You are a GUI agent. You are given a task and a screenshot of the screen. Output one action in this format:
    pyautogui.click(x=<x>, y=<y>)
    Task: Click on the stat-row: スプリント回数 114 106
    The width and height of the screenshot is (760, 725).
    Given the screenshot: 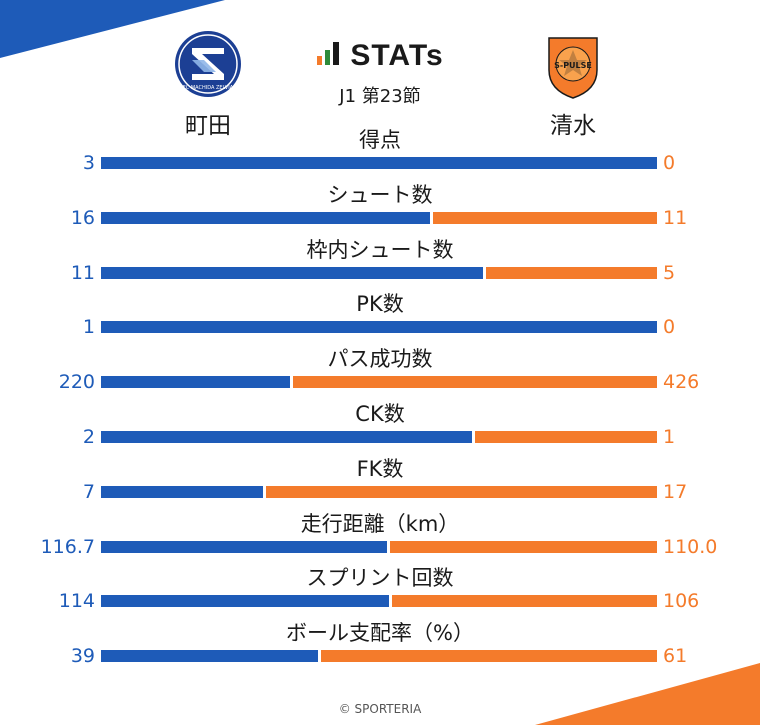 What is the action you would take?
    pyautogui.click(x=380, y=592)
    